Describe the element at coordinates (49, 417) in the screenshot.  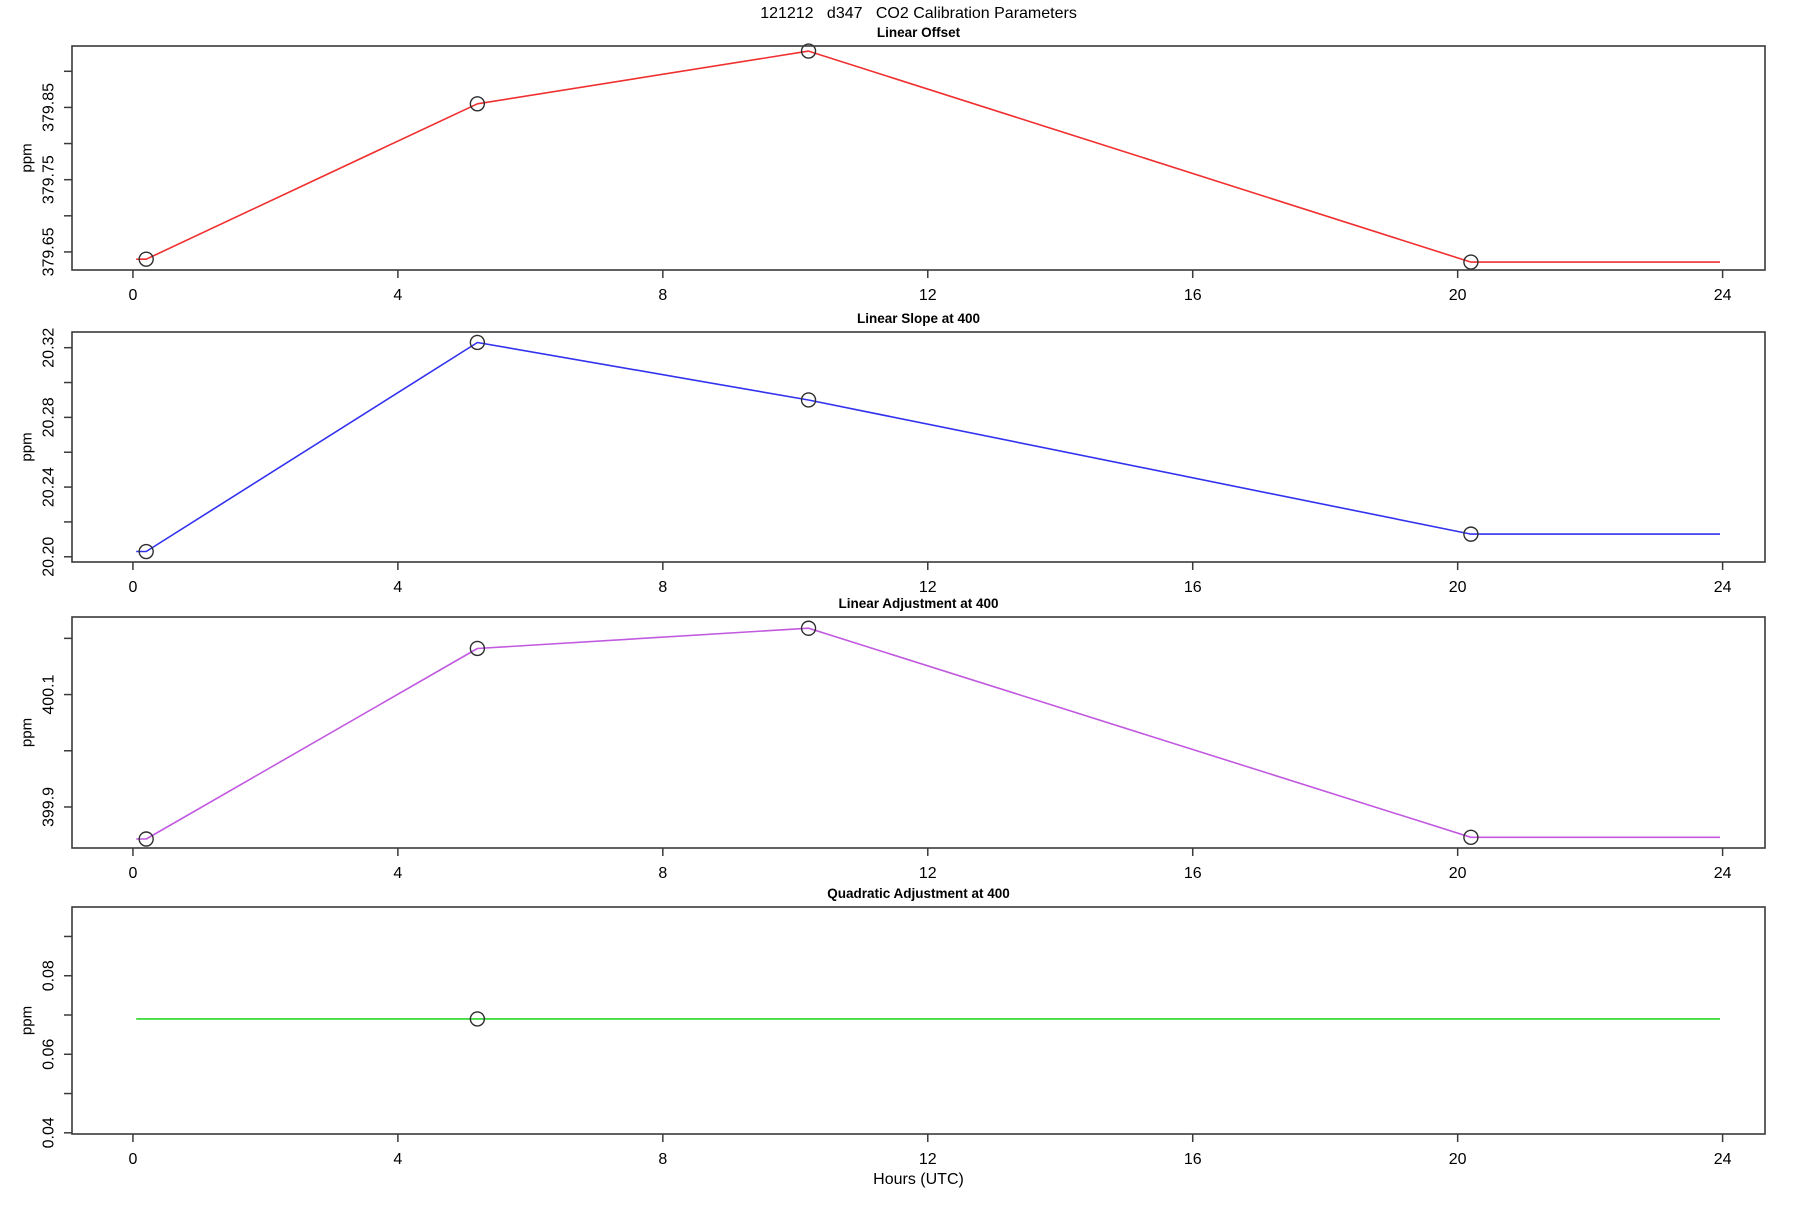
I see `y-tick-label: 20.28` at that location.